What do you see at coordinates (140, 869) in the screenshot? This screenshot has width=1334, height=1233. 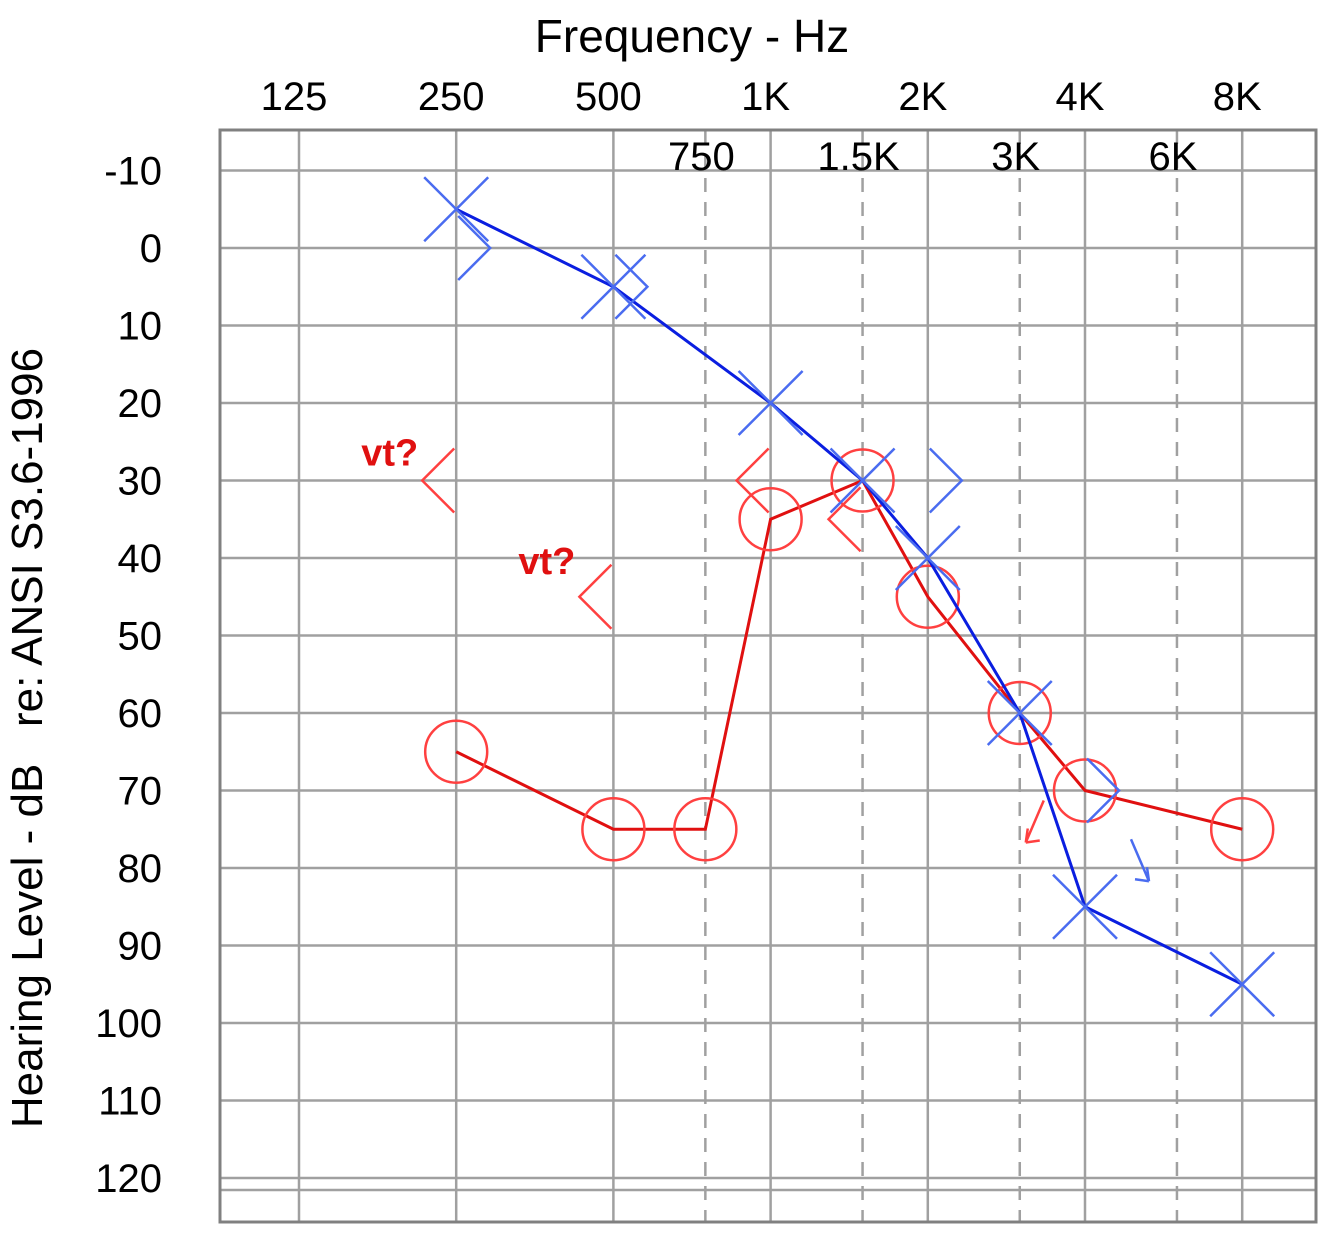 I see `y-tick-label: 80` at bounding box center [140, 869].